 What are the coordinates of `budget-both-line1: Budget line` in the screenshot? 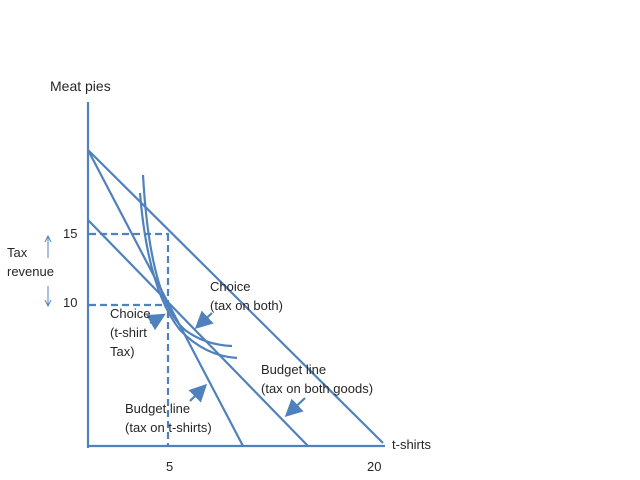 It's located at (294, 369).